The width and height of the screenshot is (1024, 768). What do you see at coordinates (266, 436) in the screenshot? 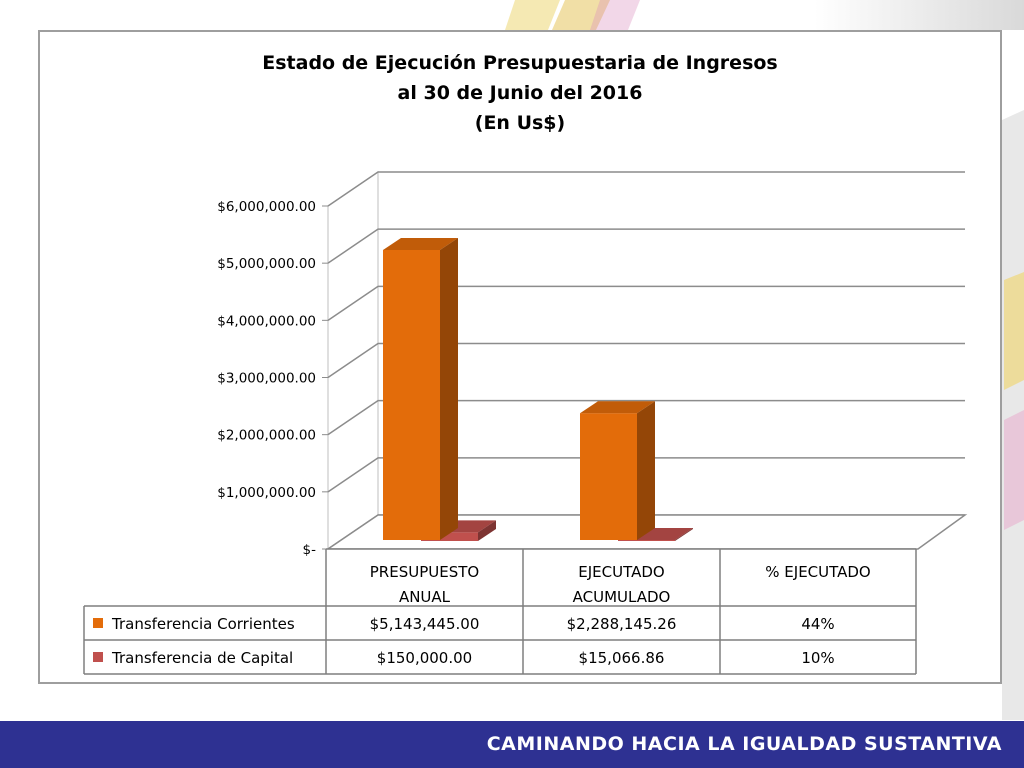
I see `y-tick-label: $2,000,000.00` at bounding box center [266, 436].